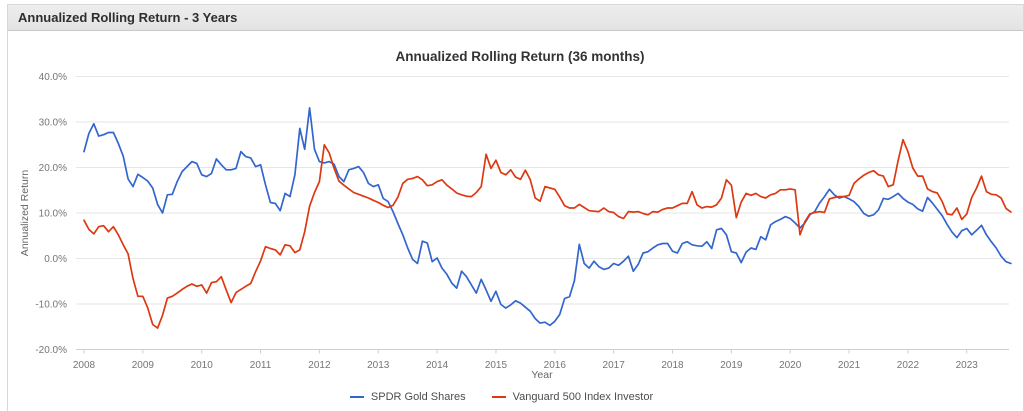  What do you see at coordinates (583, 397) in the screenshot?
I see `legend-label-vanguard-500: Vanguard 500 Index Investor` at bounding box center [583, 397].